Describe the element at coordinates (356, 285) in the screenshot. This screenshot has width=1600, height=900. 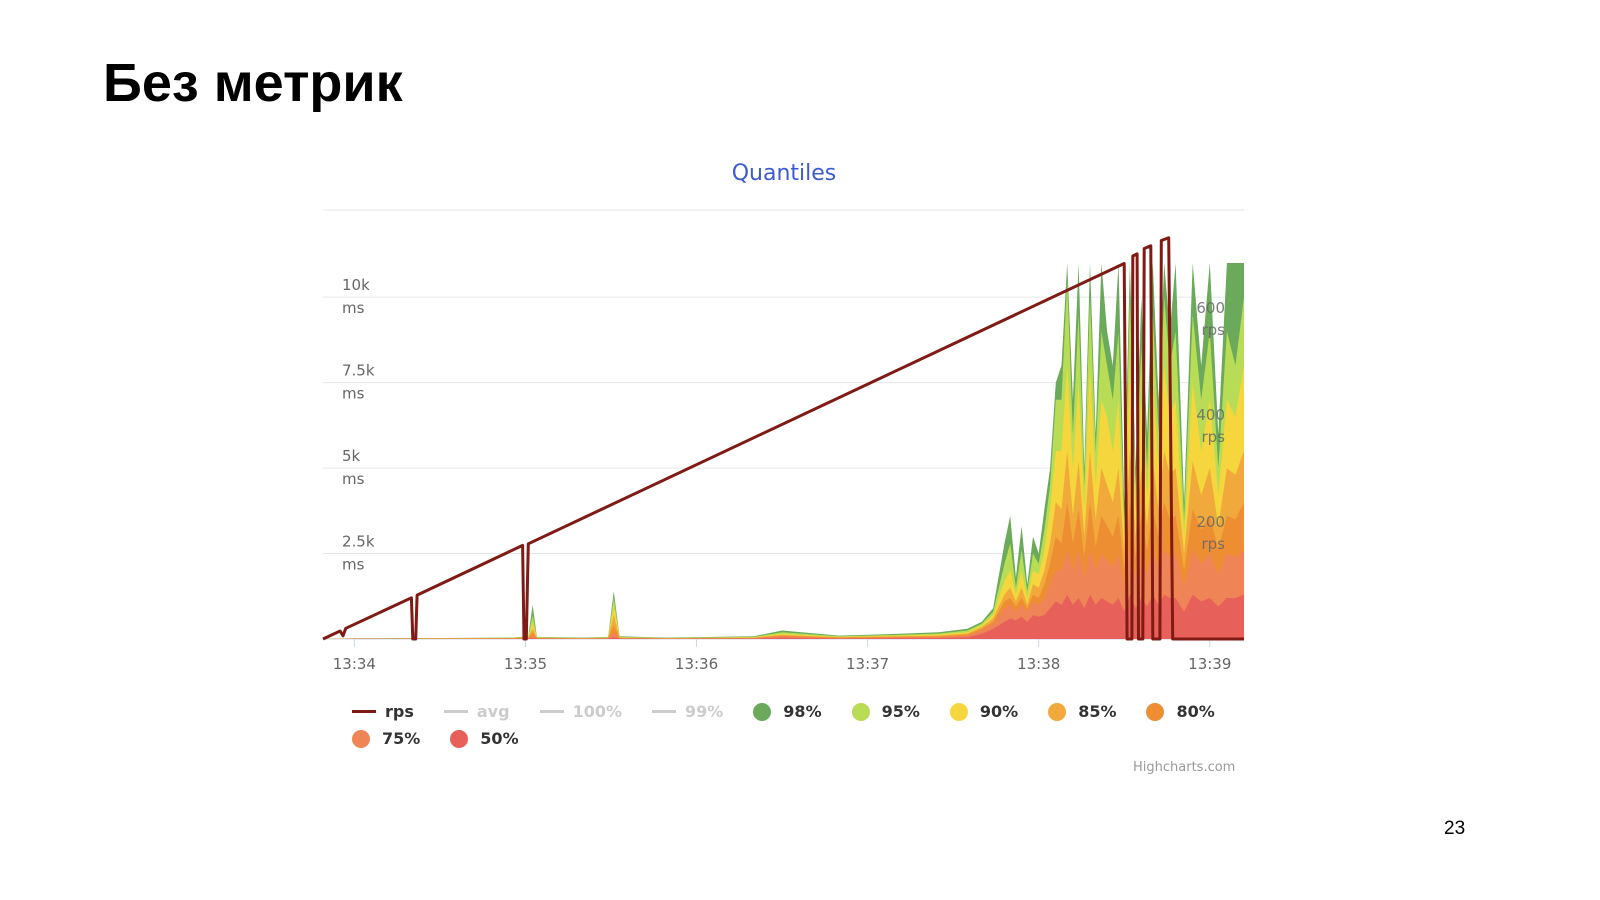
I see `y-left-tick-label: 10k` at that location.